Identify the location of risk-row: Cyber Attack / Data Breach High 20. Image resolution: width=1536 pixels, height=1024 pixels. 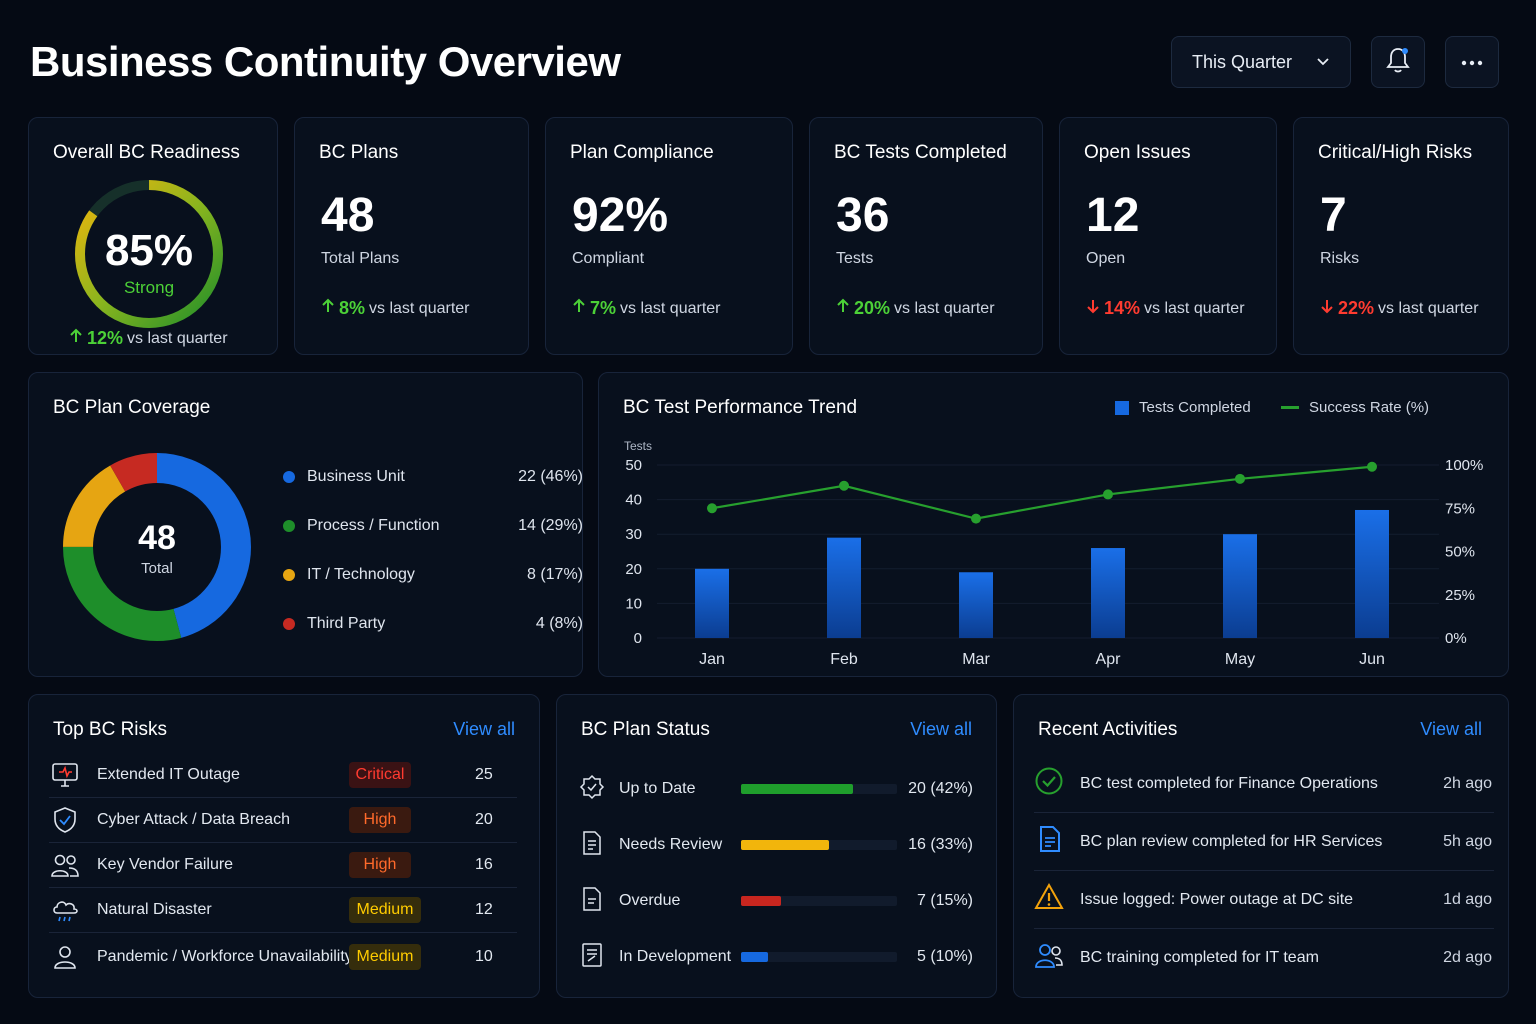
(283, 820).